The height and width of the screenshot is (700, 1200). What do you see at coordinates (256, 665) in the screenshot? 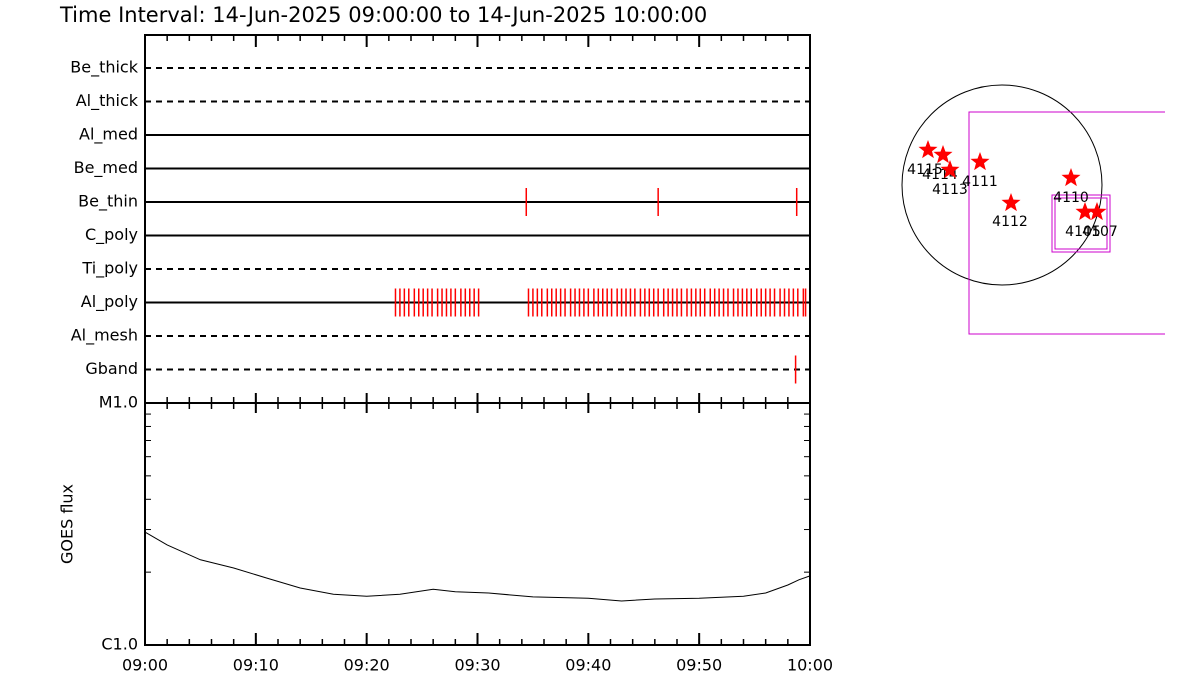
I see `x-tick-label: 09:10` at bounding box center [256, 665].